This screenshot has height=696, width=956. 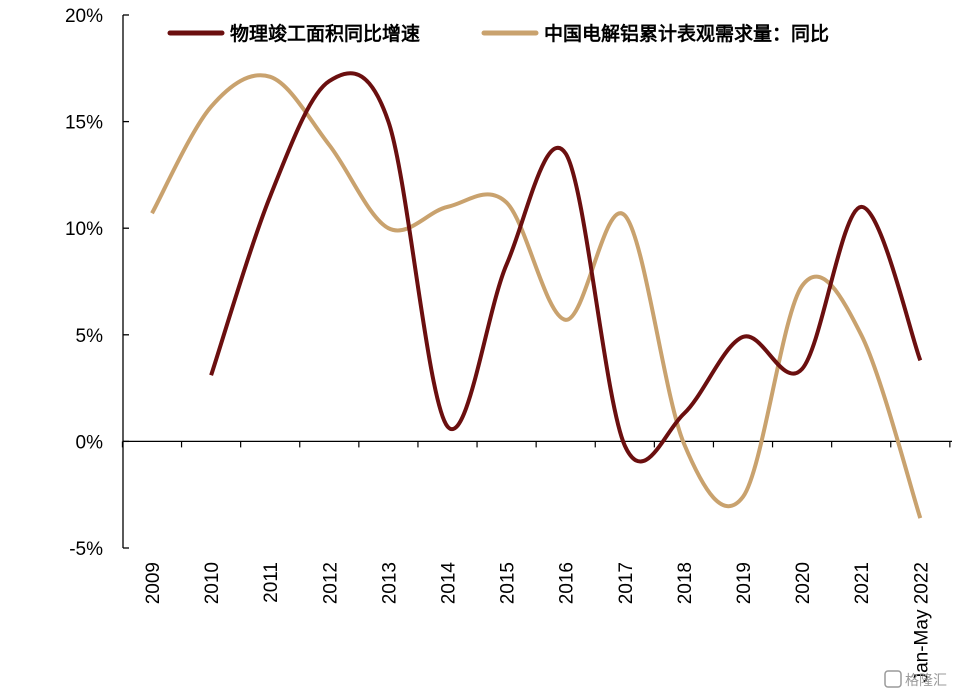 I want to click on x-tick-label: 2013, so click(x=389, y=583).